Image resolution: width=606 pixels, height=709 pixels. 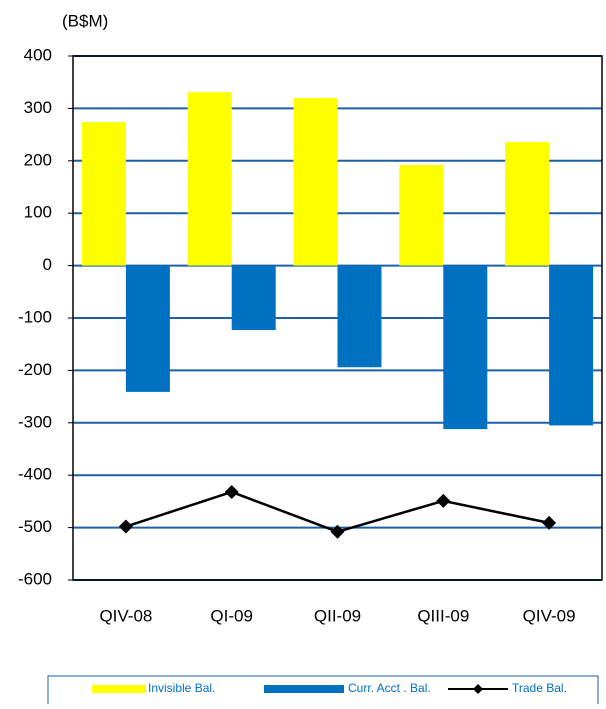 I want to click on y-tick-label: 100, so click(x=38, y=212).